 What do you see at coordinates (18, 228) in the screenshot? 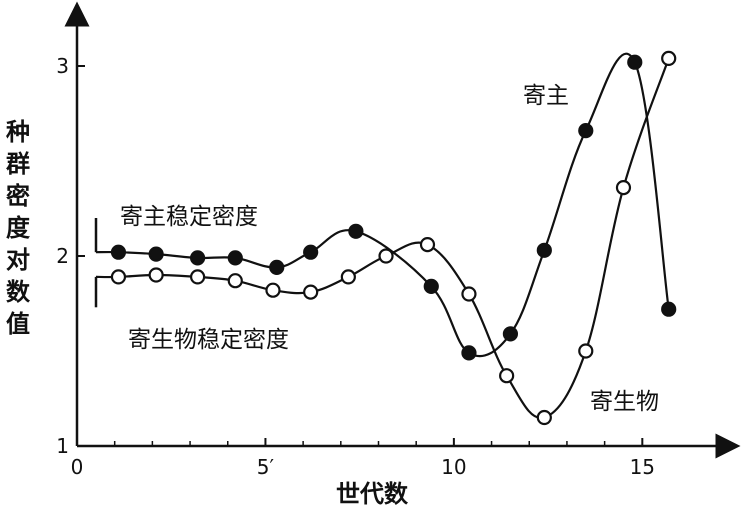
I see `y-axis-title: 种群密度对数值` at bounding box center [18, 228].